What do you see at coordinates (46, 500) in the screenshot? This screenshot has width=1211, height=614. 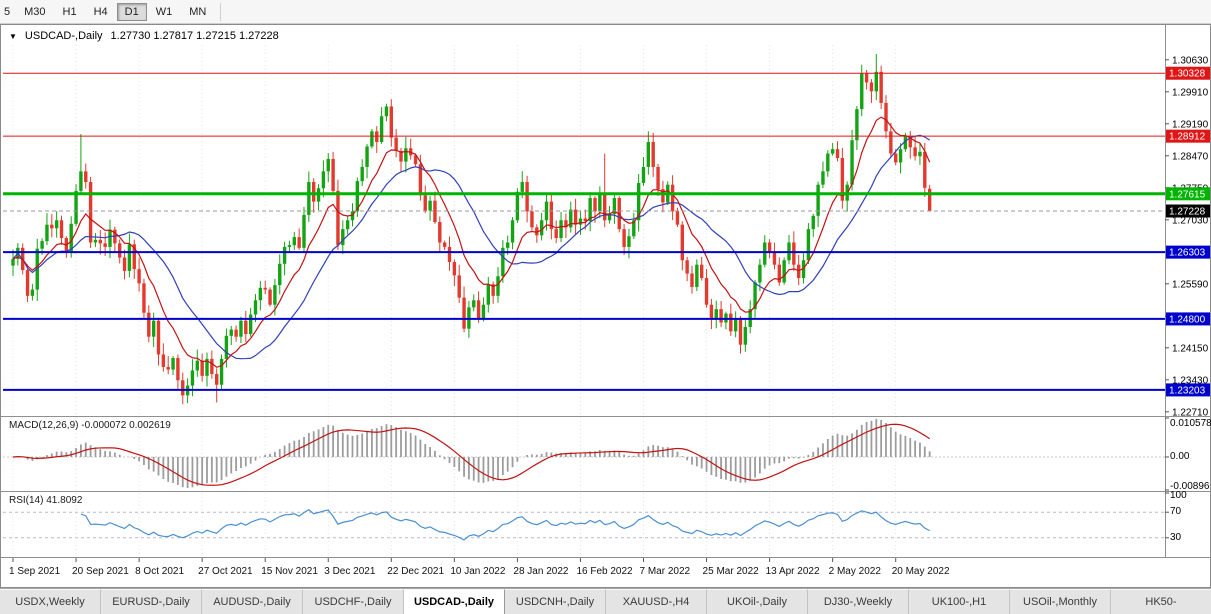 I see `rsi-indicator-label: RSI(14) 41.8092` at bounding box center [46, 500].